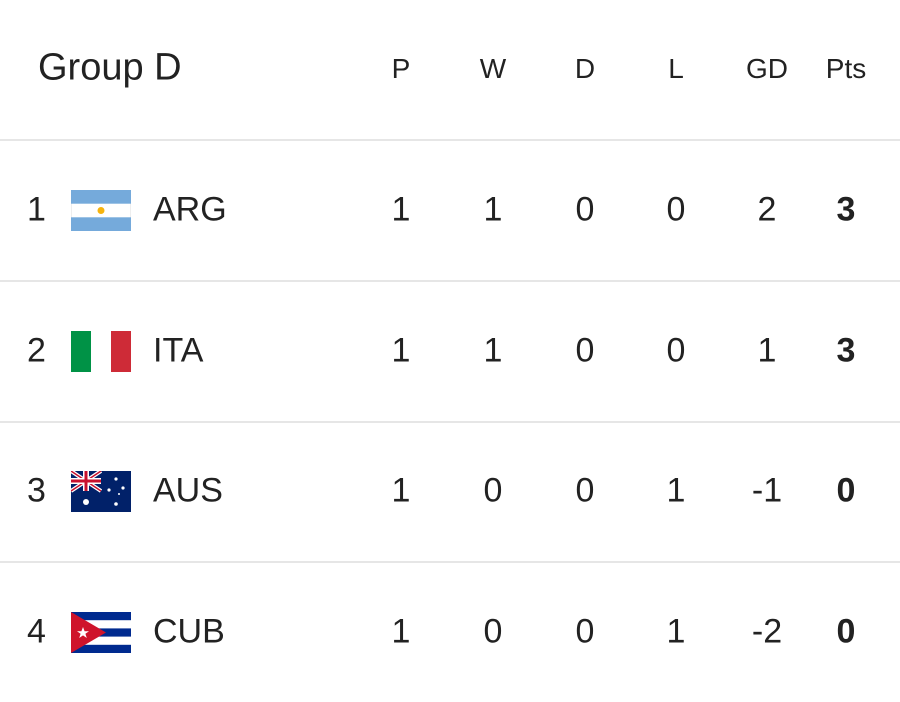  I want to click on flag-cub, so click(101, 632).